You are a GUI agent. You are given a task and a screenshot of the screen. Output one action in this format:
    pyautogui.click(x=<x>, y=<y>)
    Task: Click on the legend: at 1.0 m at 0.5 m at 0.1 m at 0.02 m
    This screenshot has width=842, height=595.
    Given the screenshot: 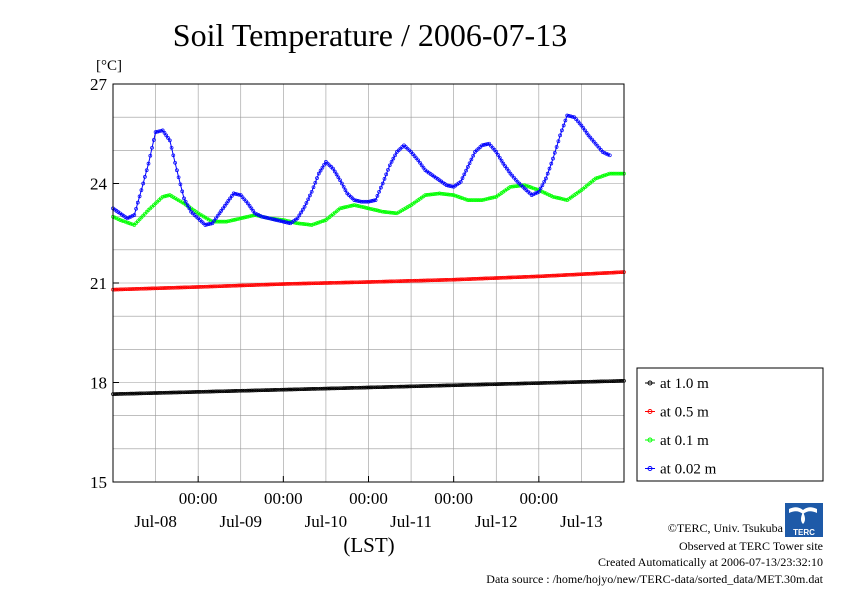 What is the action you would take?
    pyautogui.click(x=730, y=424)
    